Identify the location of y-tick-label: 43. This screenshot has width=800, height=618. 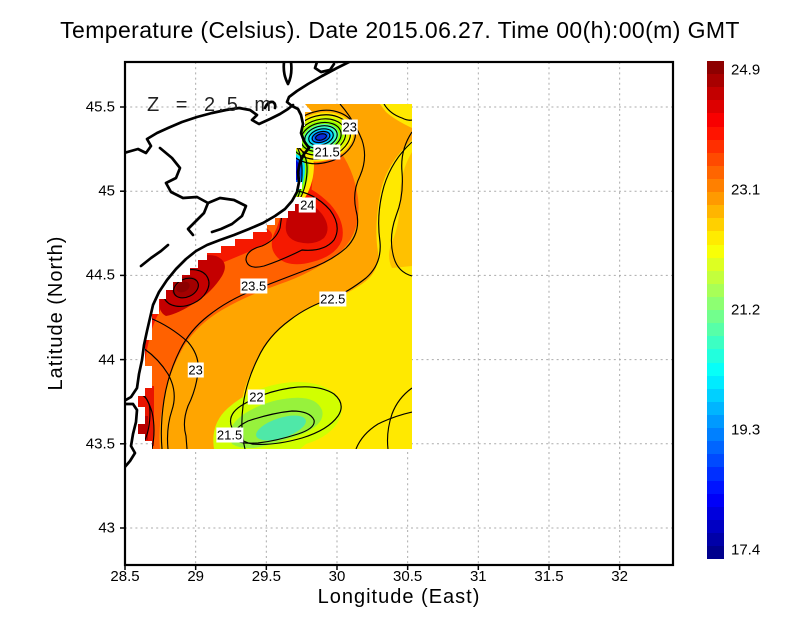
(106, 528).